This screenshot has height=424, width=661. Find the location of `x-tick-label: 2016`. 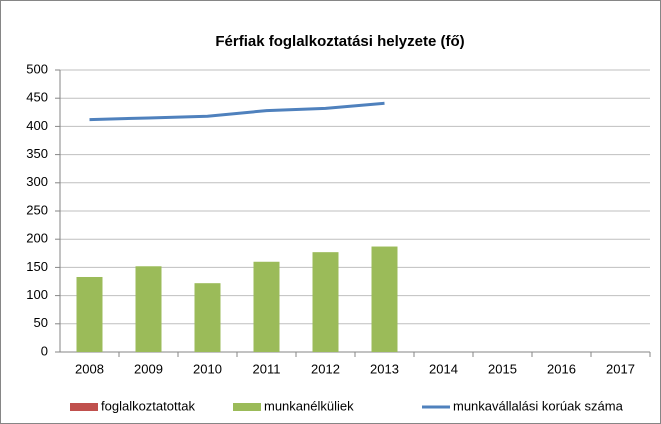

x-tick-label: 2016 is located at coordinates (561, 368).